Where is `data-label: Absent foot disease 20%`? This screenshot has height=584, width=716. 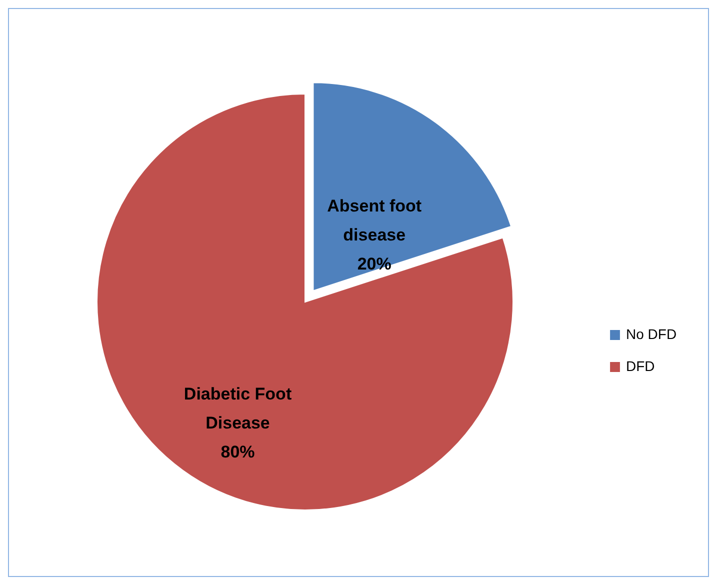 data-label: Absent foot disease 20% is located at coordinates (374, 235).